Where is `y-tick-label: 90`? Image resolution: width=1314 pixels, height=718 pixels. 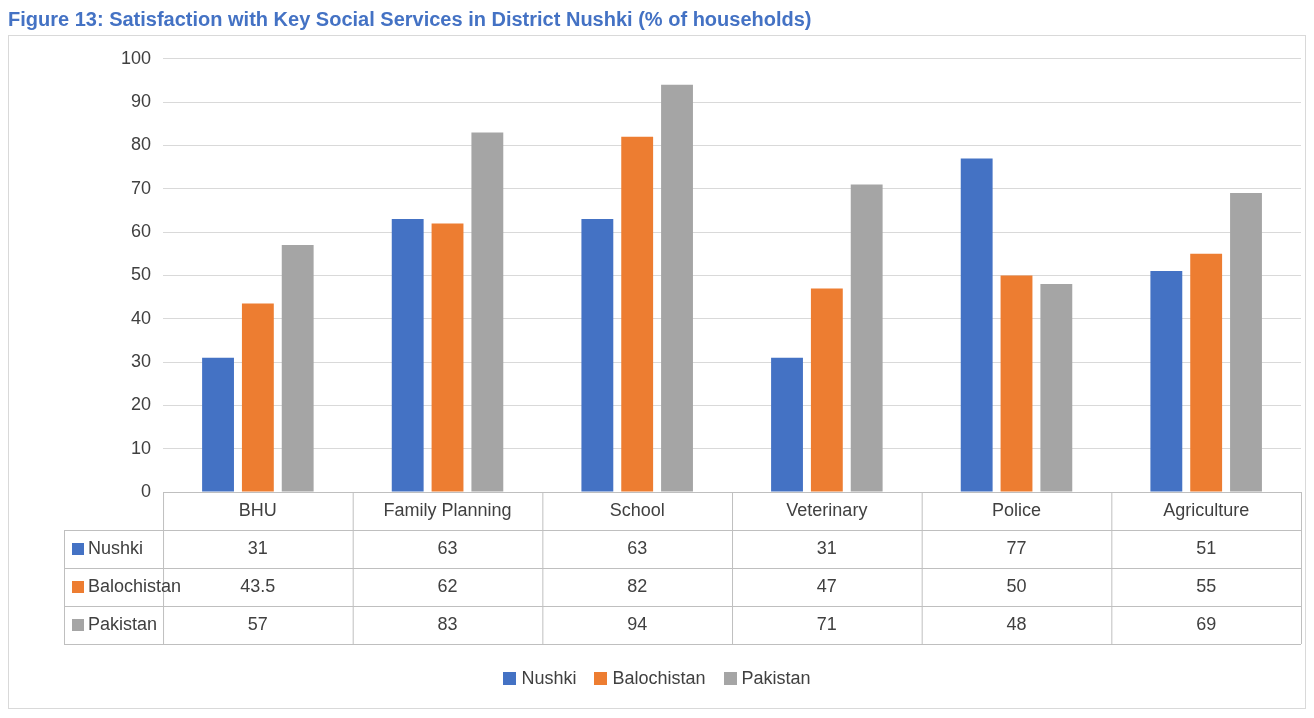 y-tick-label: 90 is located at coordinates (141, 101).